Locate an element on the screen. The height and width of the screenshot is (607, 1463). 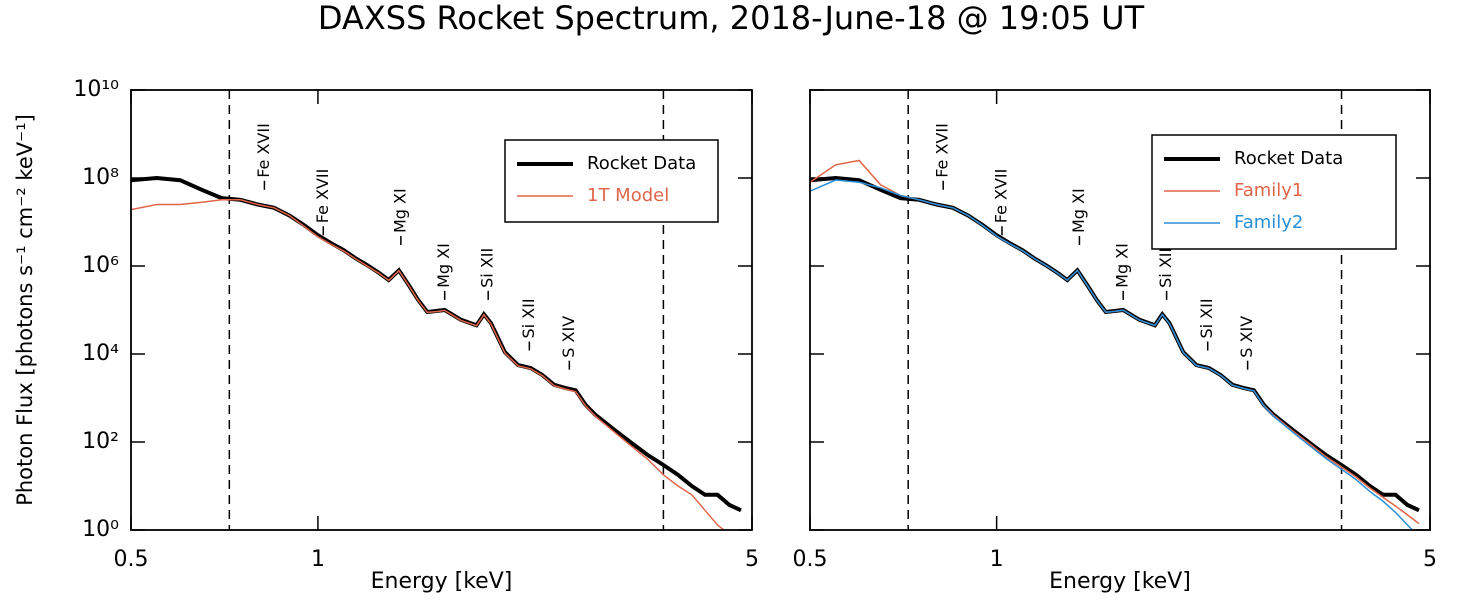
y-tick-label: 10² is located at coordinates (100, 441).